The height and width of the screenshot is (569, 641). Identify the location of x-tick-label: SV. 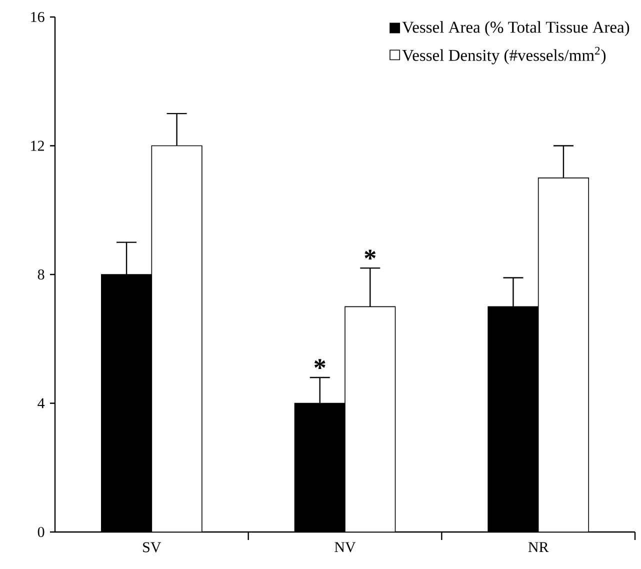
(152, 547).